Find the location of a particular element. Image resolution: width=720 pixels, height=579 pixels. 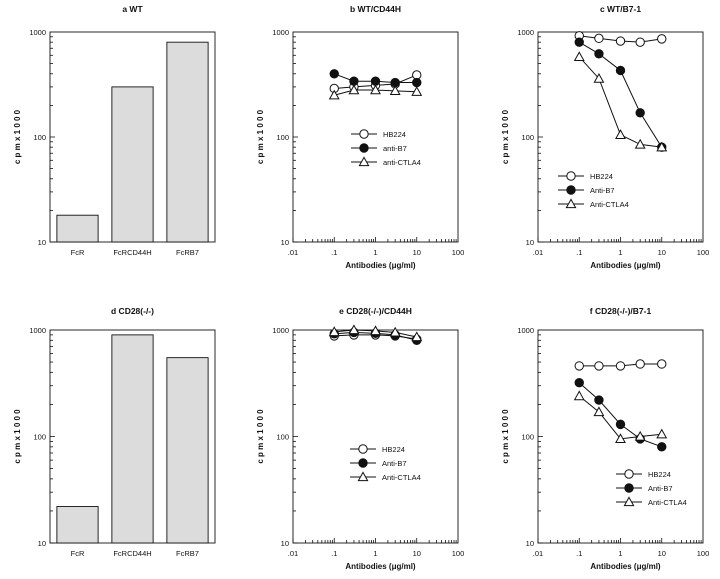

x-tick-label: 100 is located at coordinates (458, 553).